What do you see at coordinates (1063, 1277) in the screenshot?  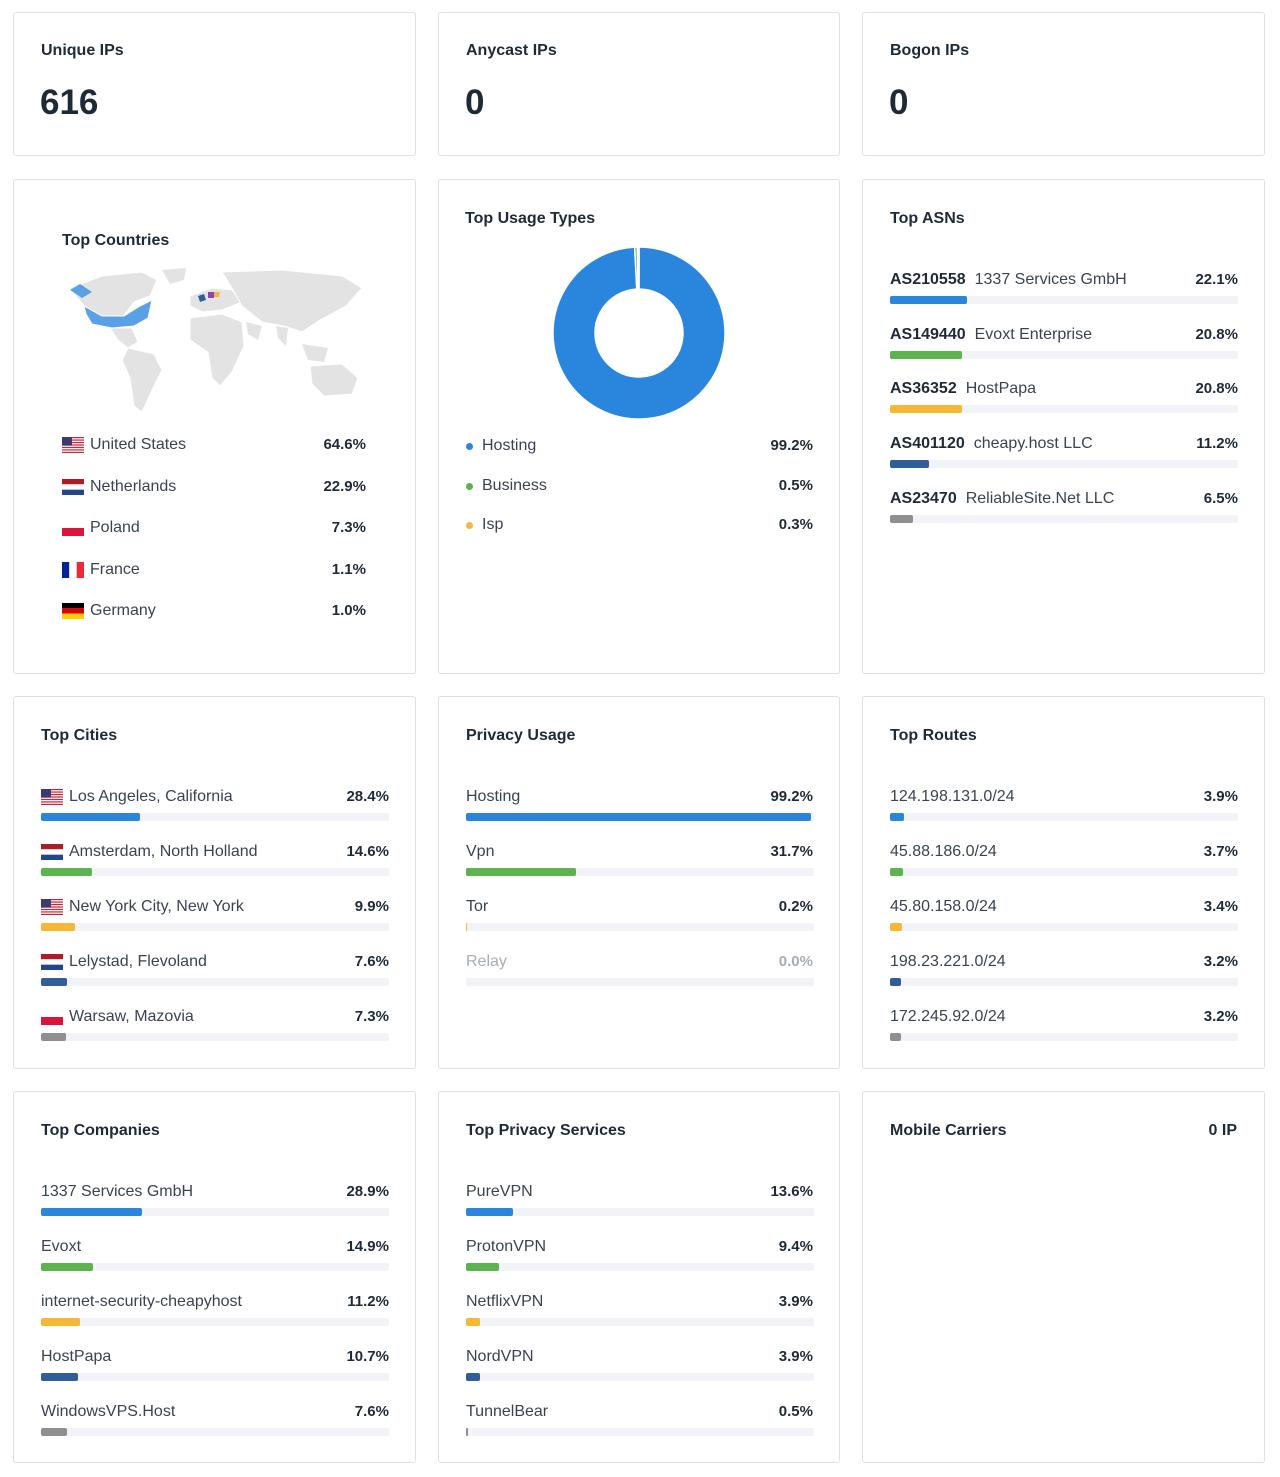 I see `mobile-card: Mobile Carriers 0 IP` at bounding box center [1063, 1277].